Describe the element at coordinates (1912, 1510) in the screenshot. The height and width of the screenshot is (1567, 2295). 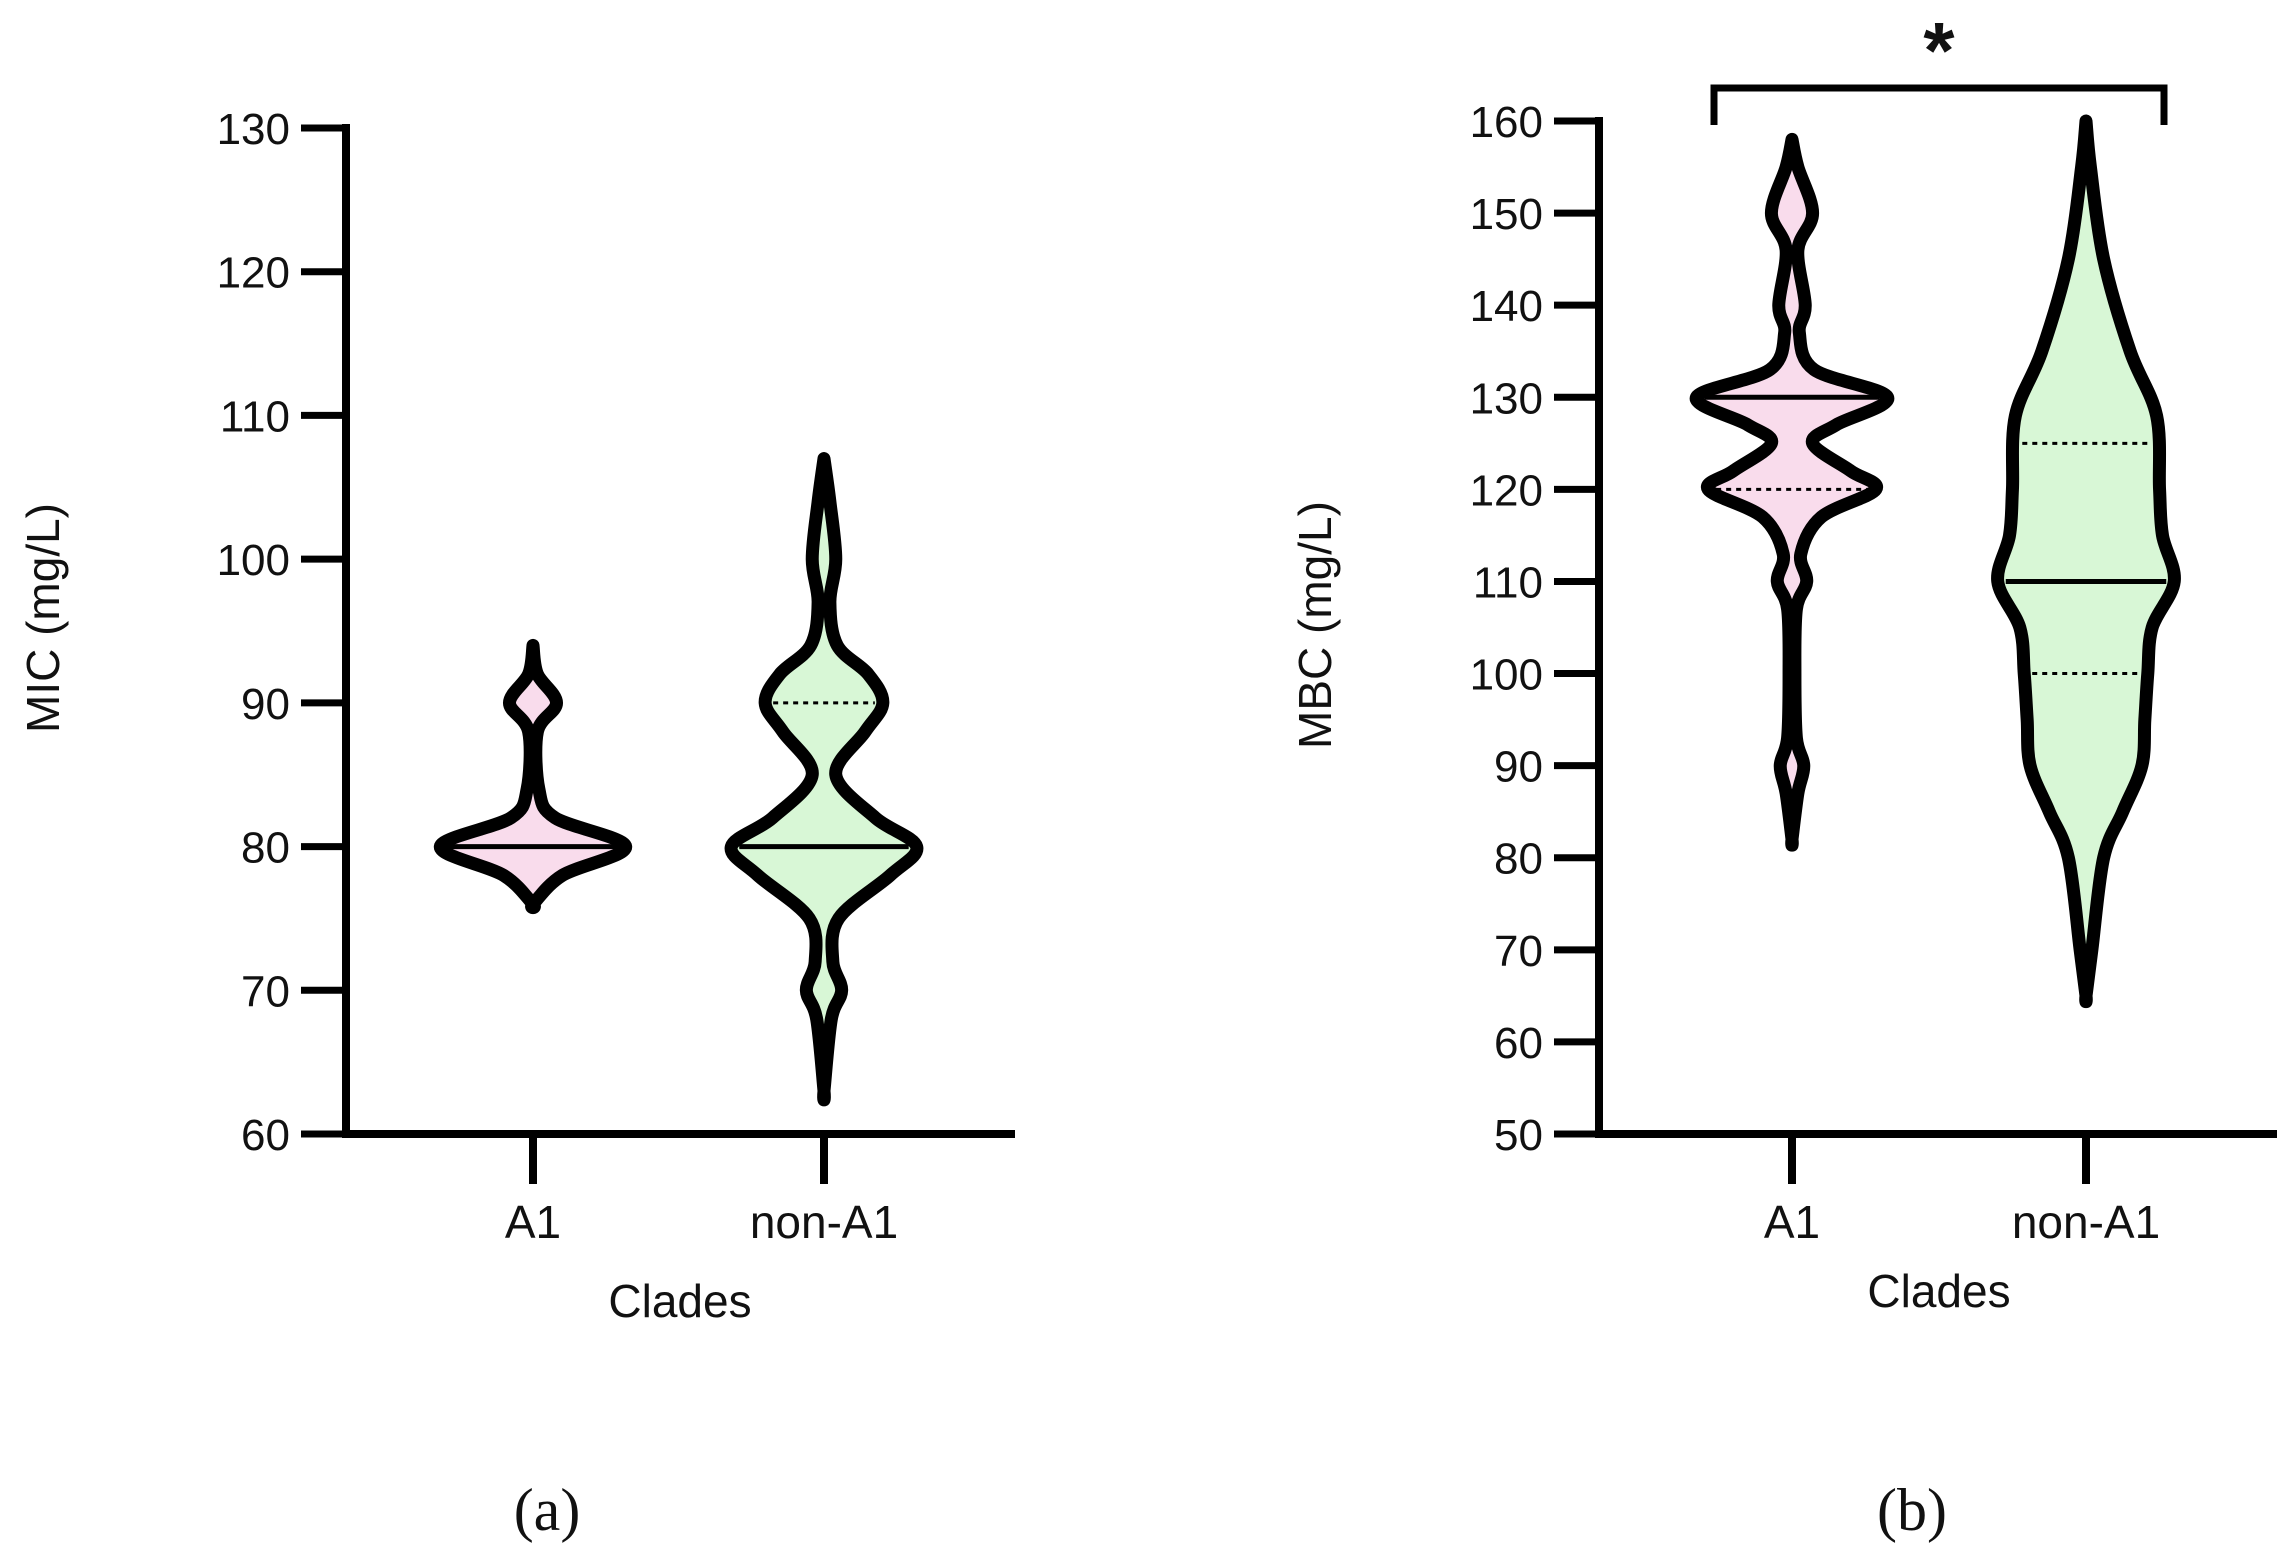
I see `panel-label: (b)` at that location.